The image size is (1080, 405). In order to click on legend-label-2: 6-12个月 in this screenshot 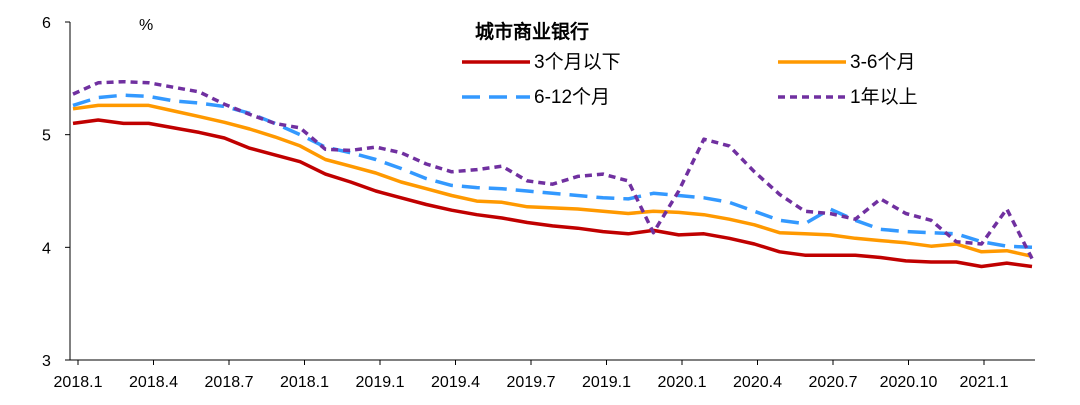, I will do `click(572, 97)`.